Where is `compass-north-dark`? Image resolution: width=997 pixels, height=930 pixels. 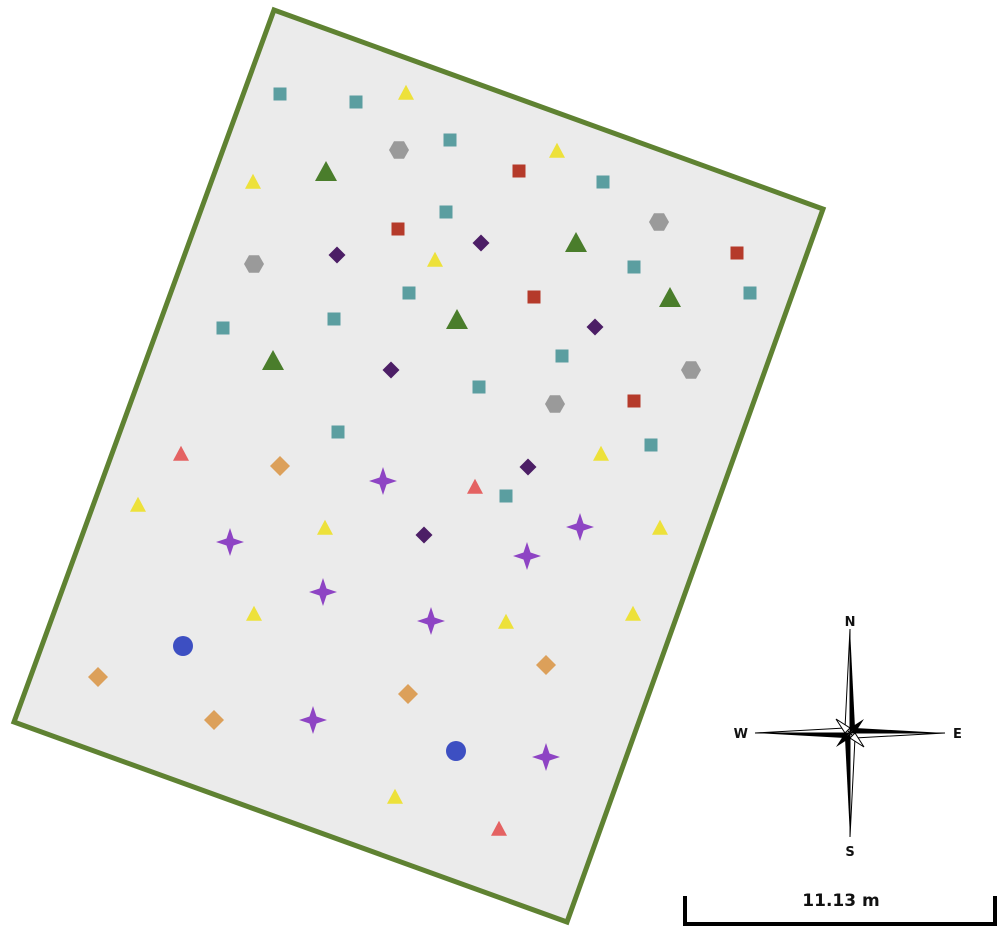 compass-north-dark is located at coordinates (852, 681).